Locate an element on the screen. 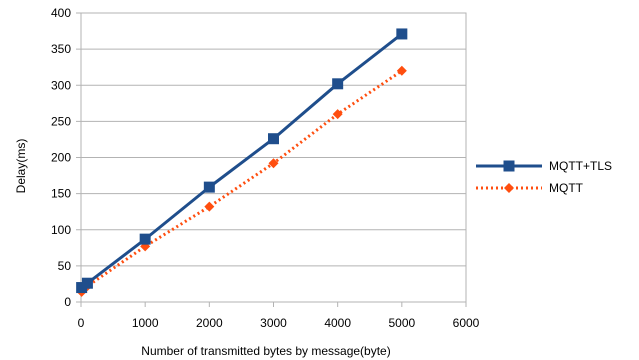  y-tick-label: 50 is located at coordinates (65, 266).